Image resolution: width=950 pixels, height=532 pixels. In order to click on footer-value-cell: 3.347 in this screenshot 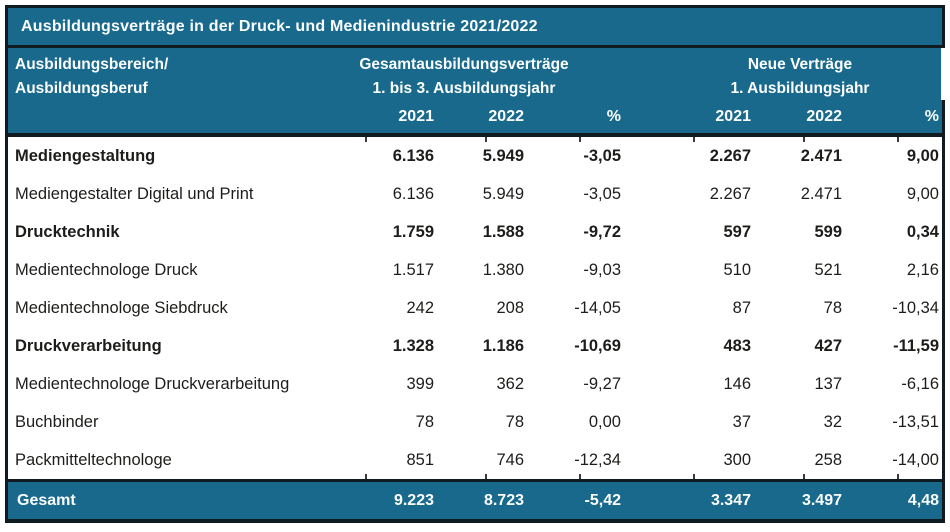, I will do `click(730, 500)`.